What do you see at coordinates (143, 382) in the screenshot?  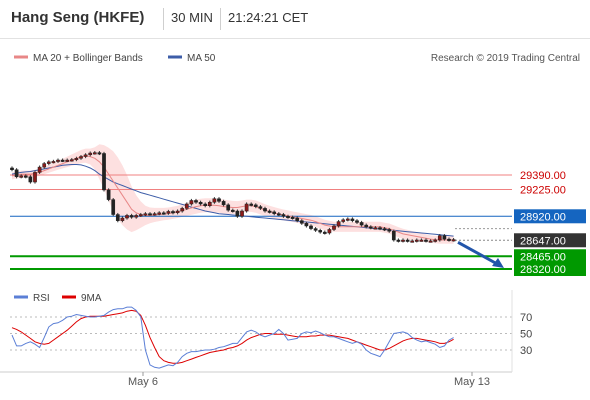 I see `time-tick-label: May 6` at bounding box center [143, 382].